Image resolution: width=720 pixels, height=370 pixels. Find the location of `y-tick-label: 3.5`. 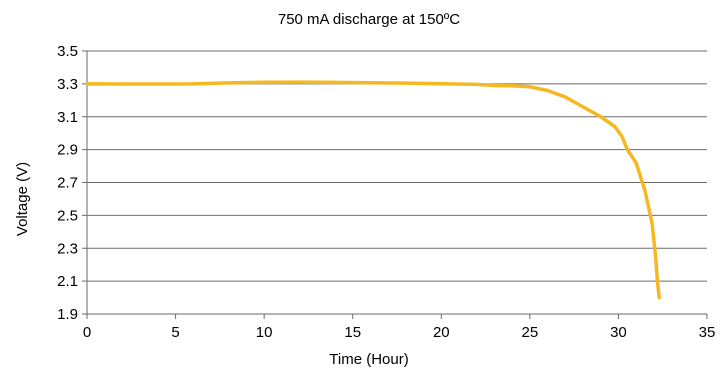

y-tick-label: 3.5 is located at coordinates (67, 51).